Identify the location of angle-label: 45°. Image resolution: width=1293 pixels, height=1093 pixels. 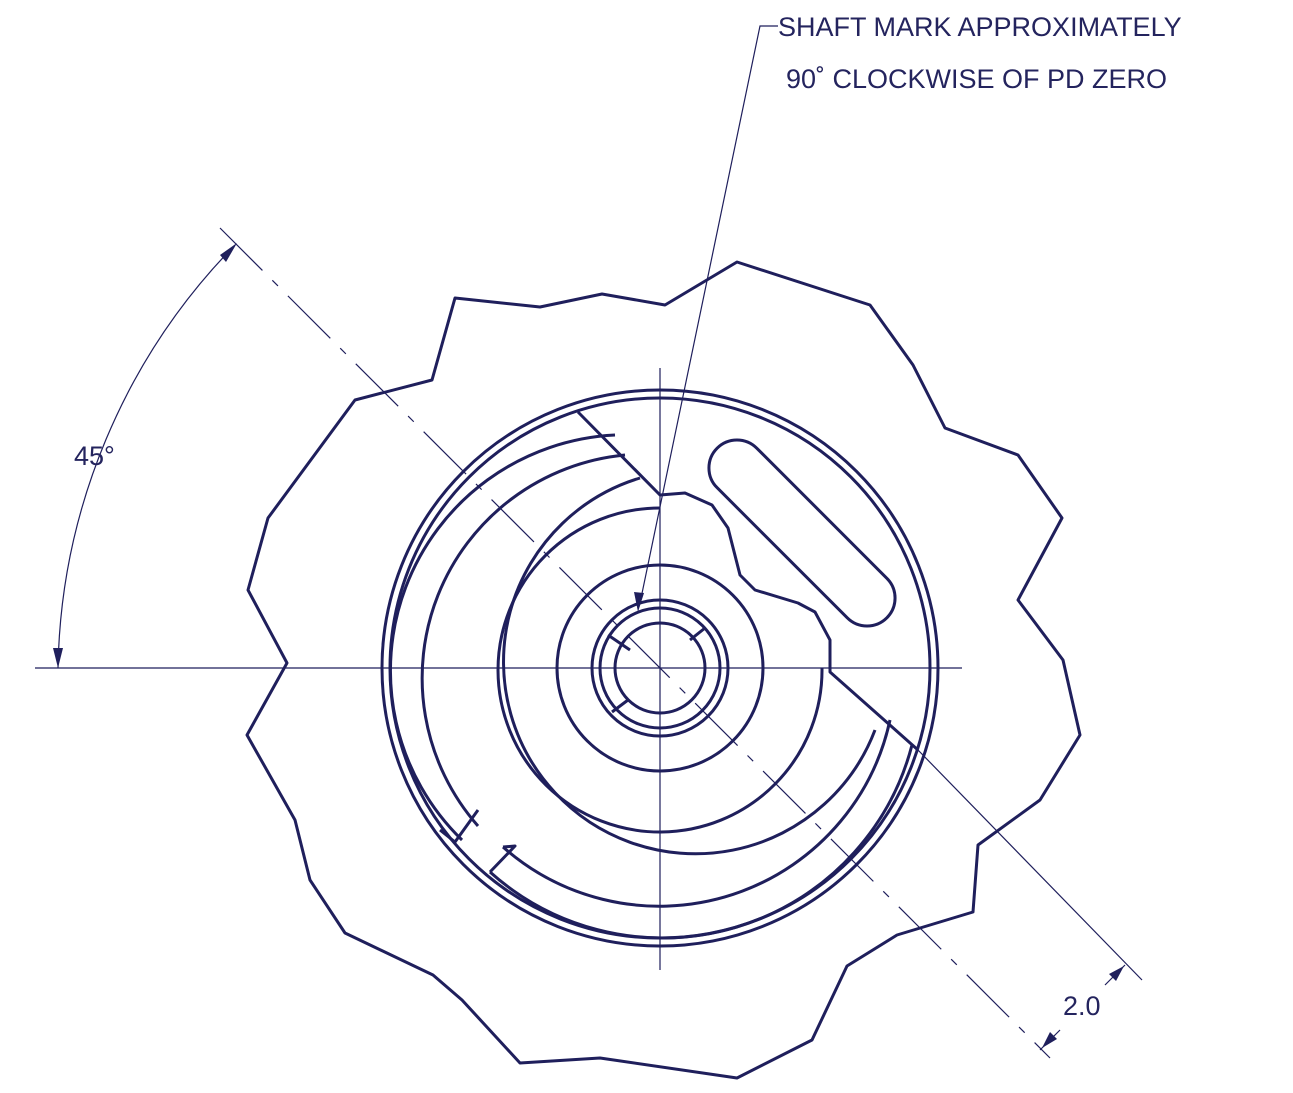
(94, 456).